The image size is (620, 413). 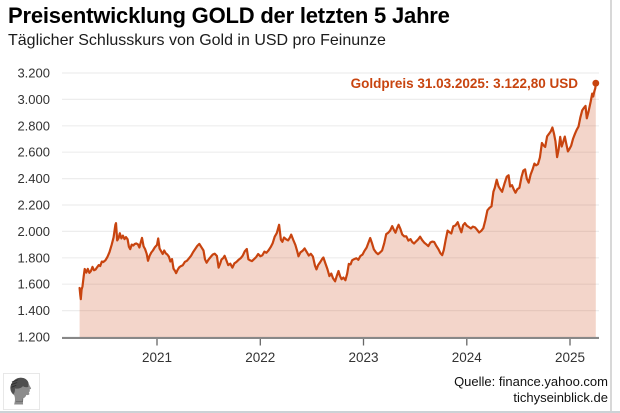 What do you see at coordinates (33, 205) in the screenshot?
I see `y-tick-label: 2.200` at bounding box center [33, 205].